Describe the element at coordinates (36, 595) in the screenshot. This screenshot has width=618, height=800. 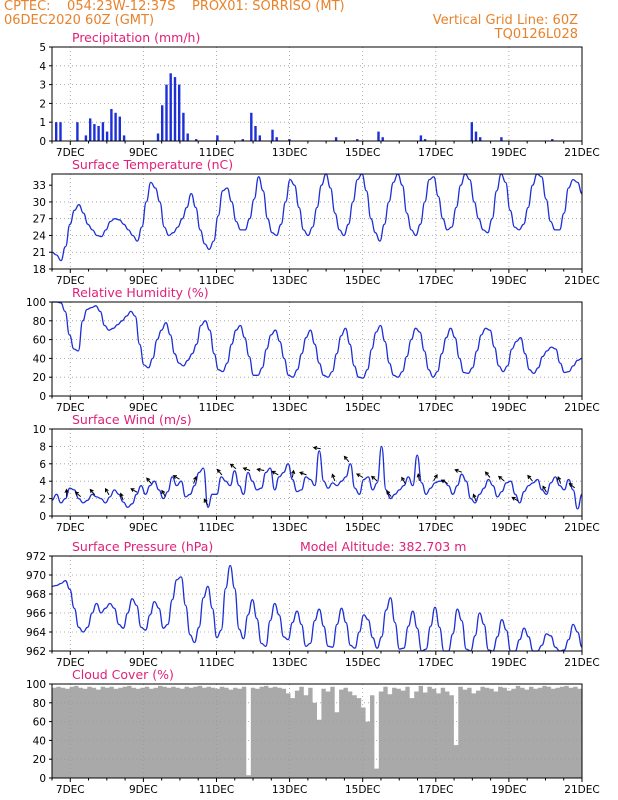
I see `y-tick-label: 968` at that location.